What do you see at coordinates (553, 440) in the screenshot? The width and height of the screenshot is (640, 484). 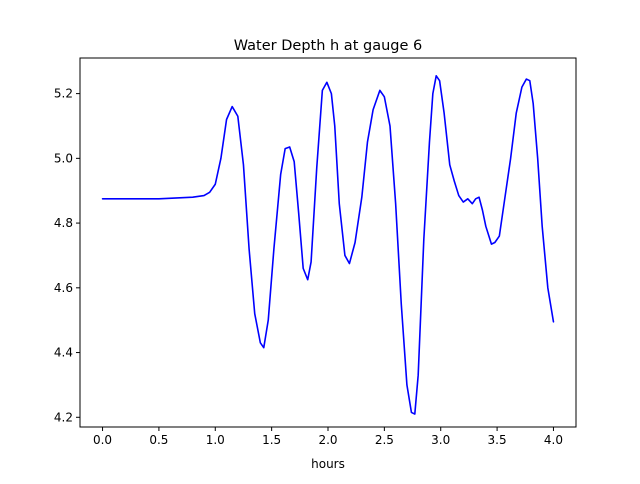 I see `x-tick-label: 4.0` at bounding box center [553, 440].